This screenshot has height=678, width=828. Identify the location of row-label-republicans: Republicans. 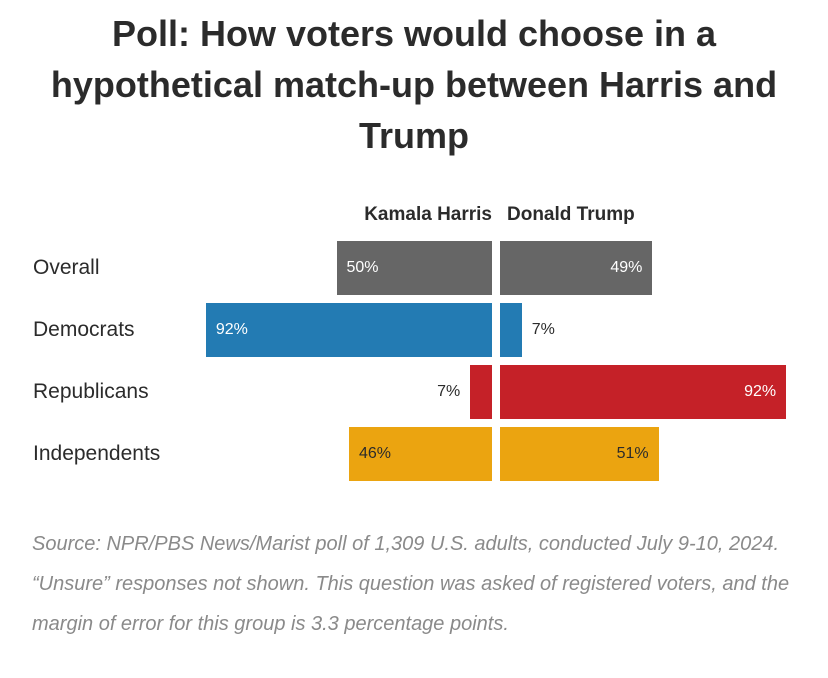
(91, 391).